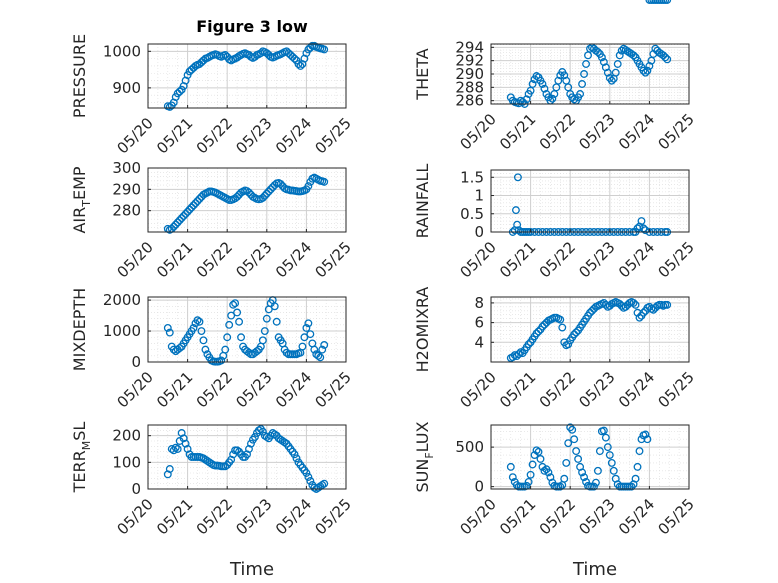 The width and height of the screenshot is (778, 583). I want to click on y-tick-label: 1, so click(479, 196).